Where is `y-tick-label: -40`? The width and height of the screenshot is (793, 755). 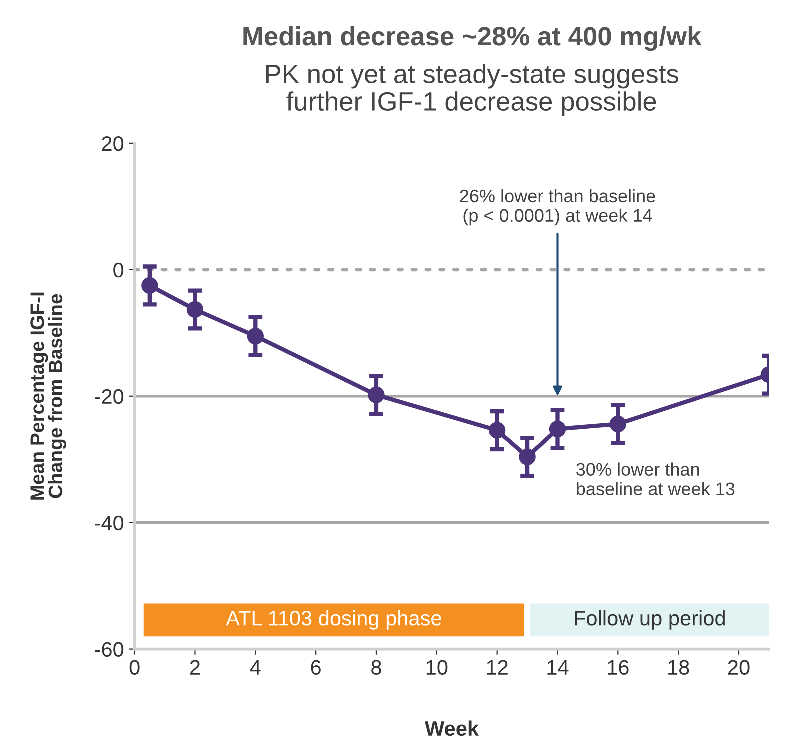
y-tick-label: -40 is located at coordinates (109, 523).